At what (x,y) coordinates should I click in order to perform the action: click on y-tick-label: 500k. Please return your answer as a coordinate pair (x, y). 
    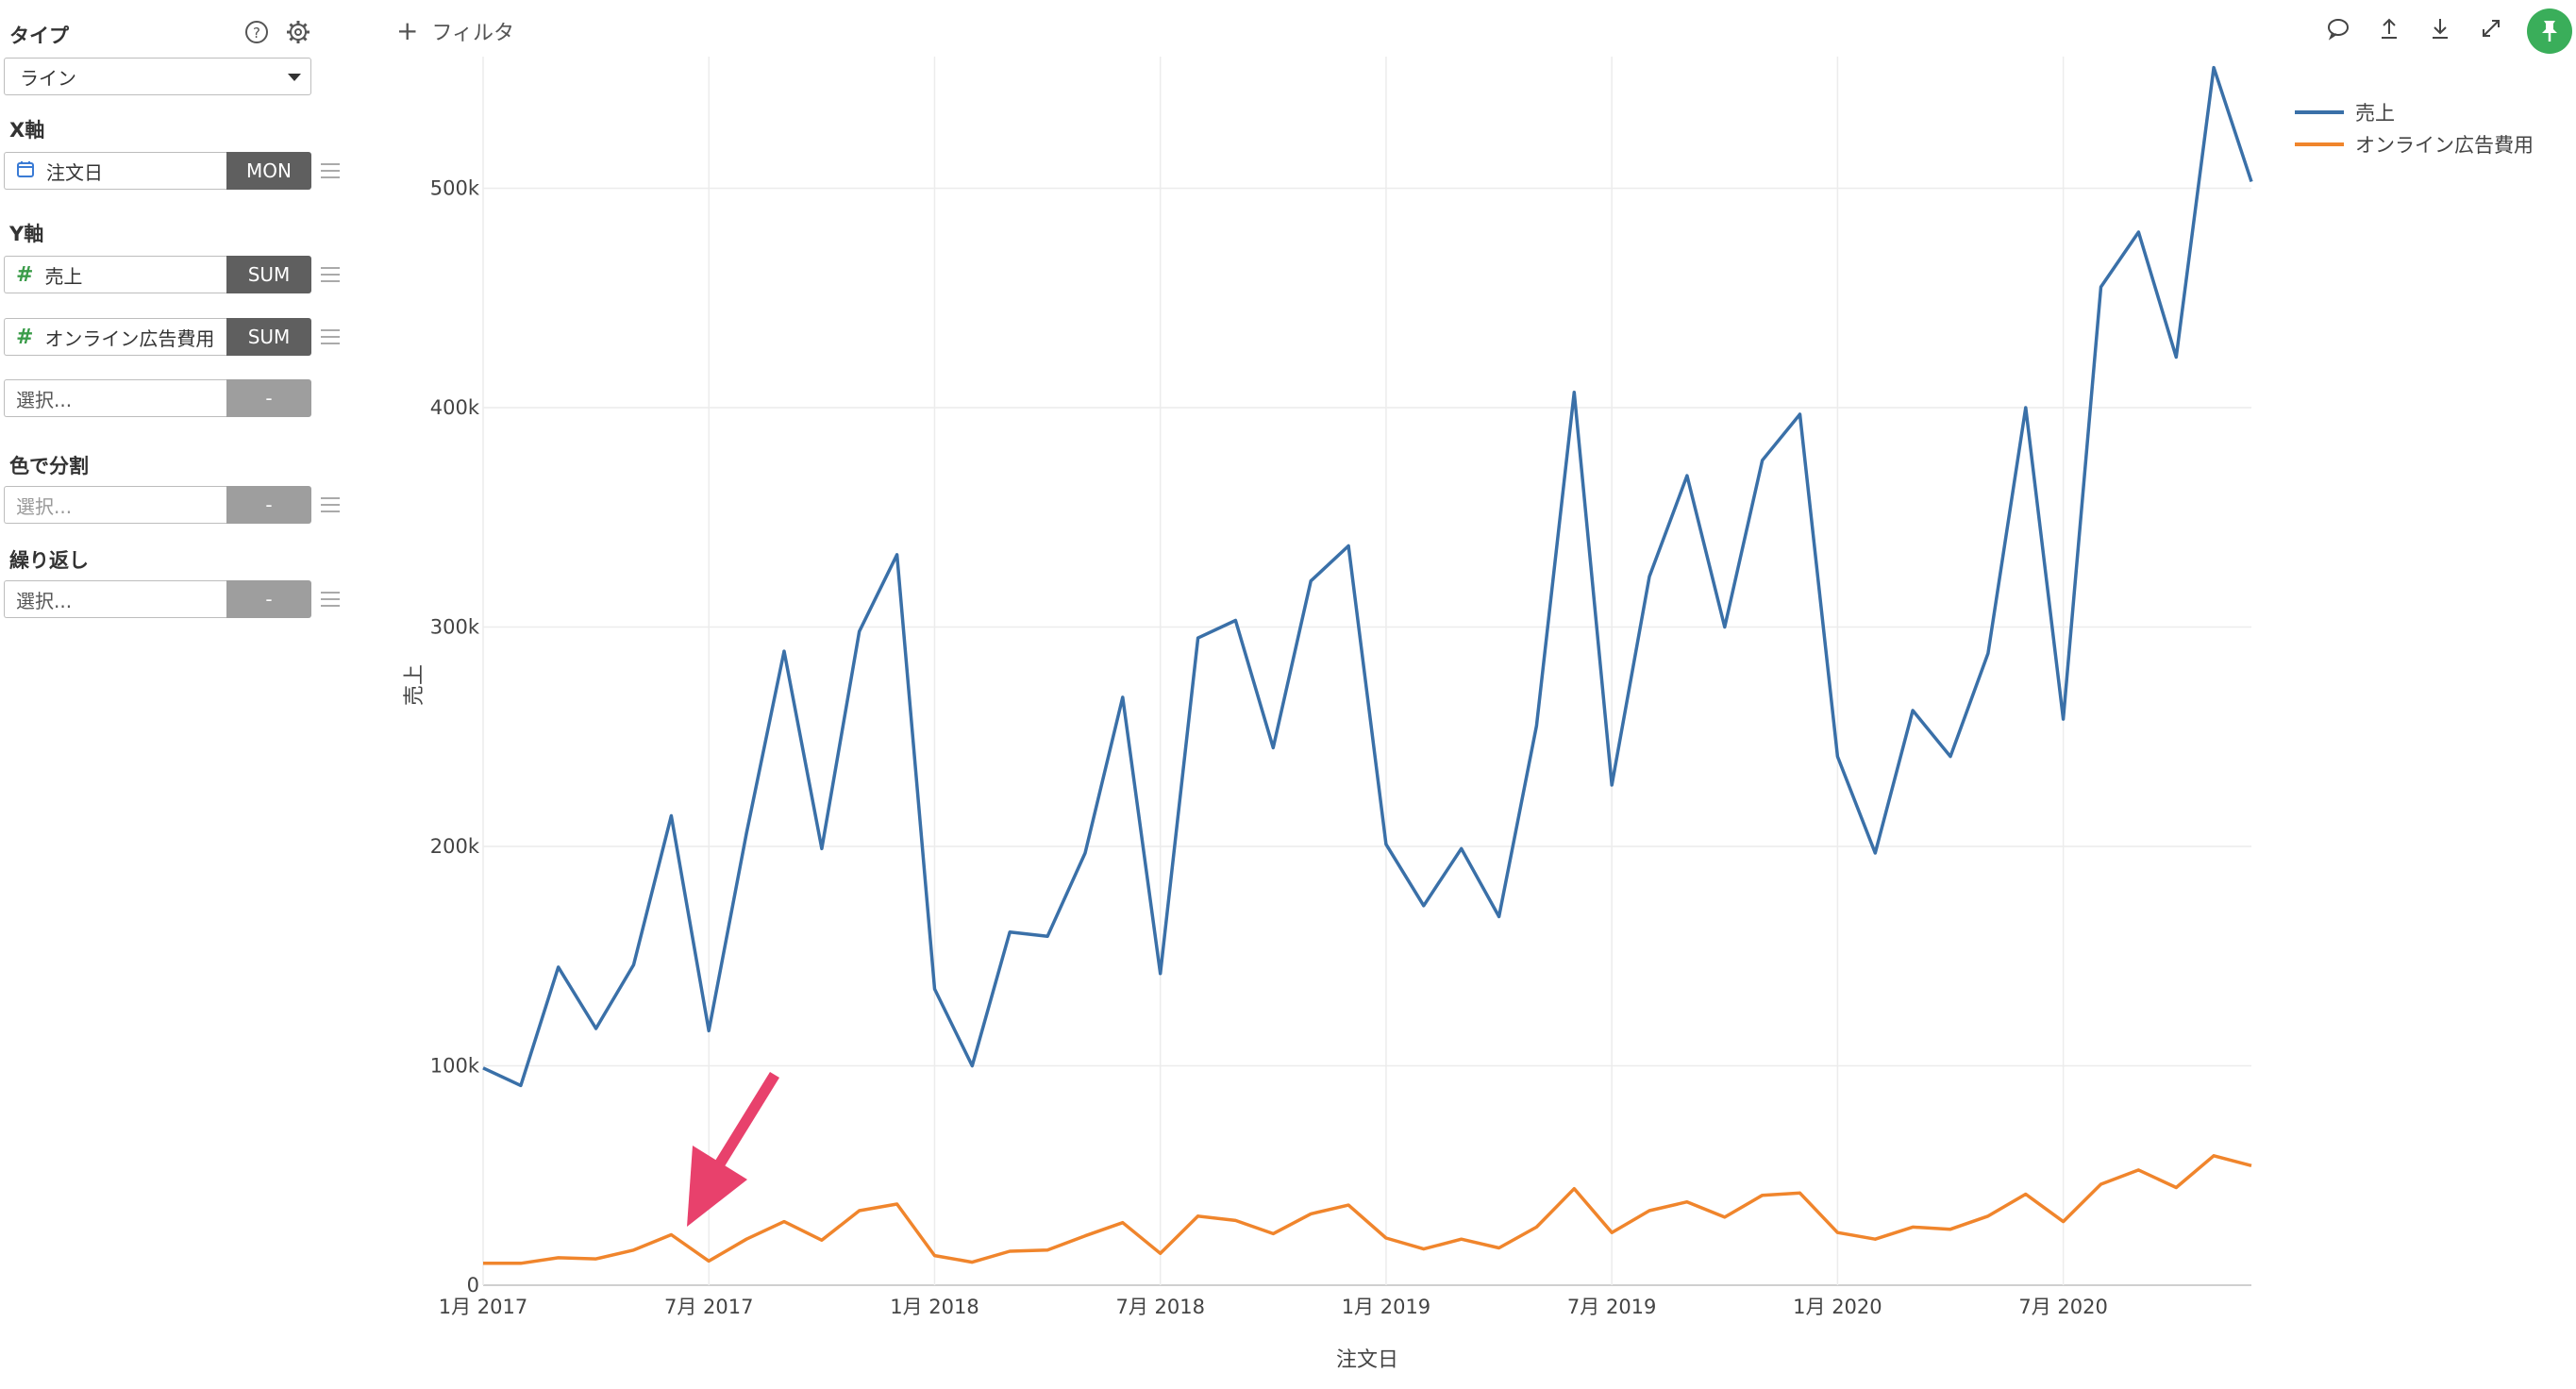
    Looking at the image, I should click on (455, 188).